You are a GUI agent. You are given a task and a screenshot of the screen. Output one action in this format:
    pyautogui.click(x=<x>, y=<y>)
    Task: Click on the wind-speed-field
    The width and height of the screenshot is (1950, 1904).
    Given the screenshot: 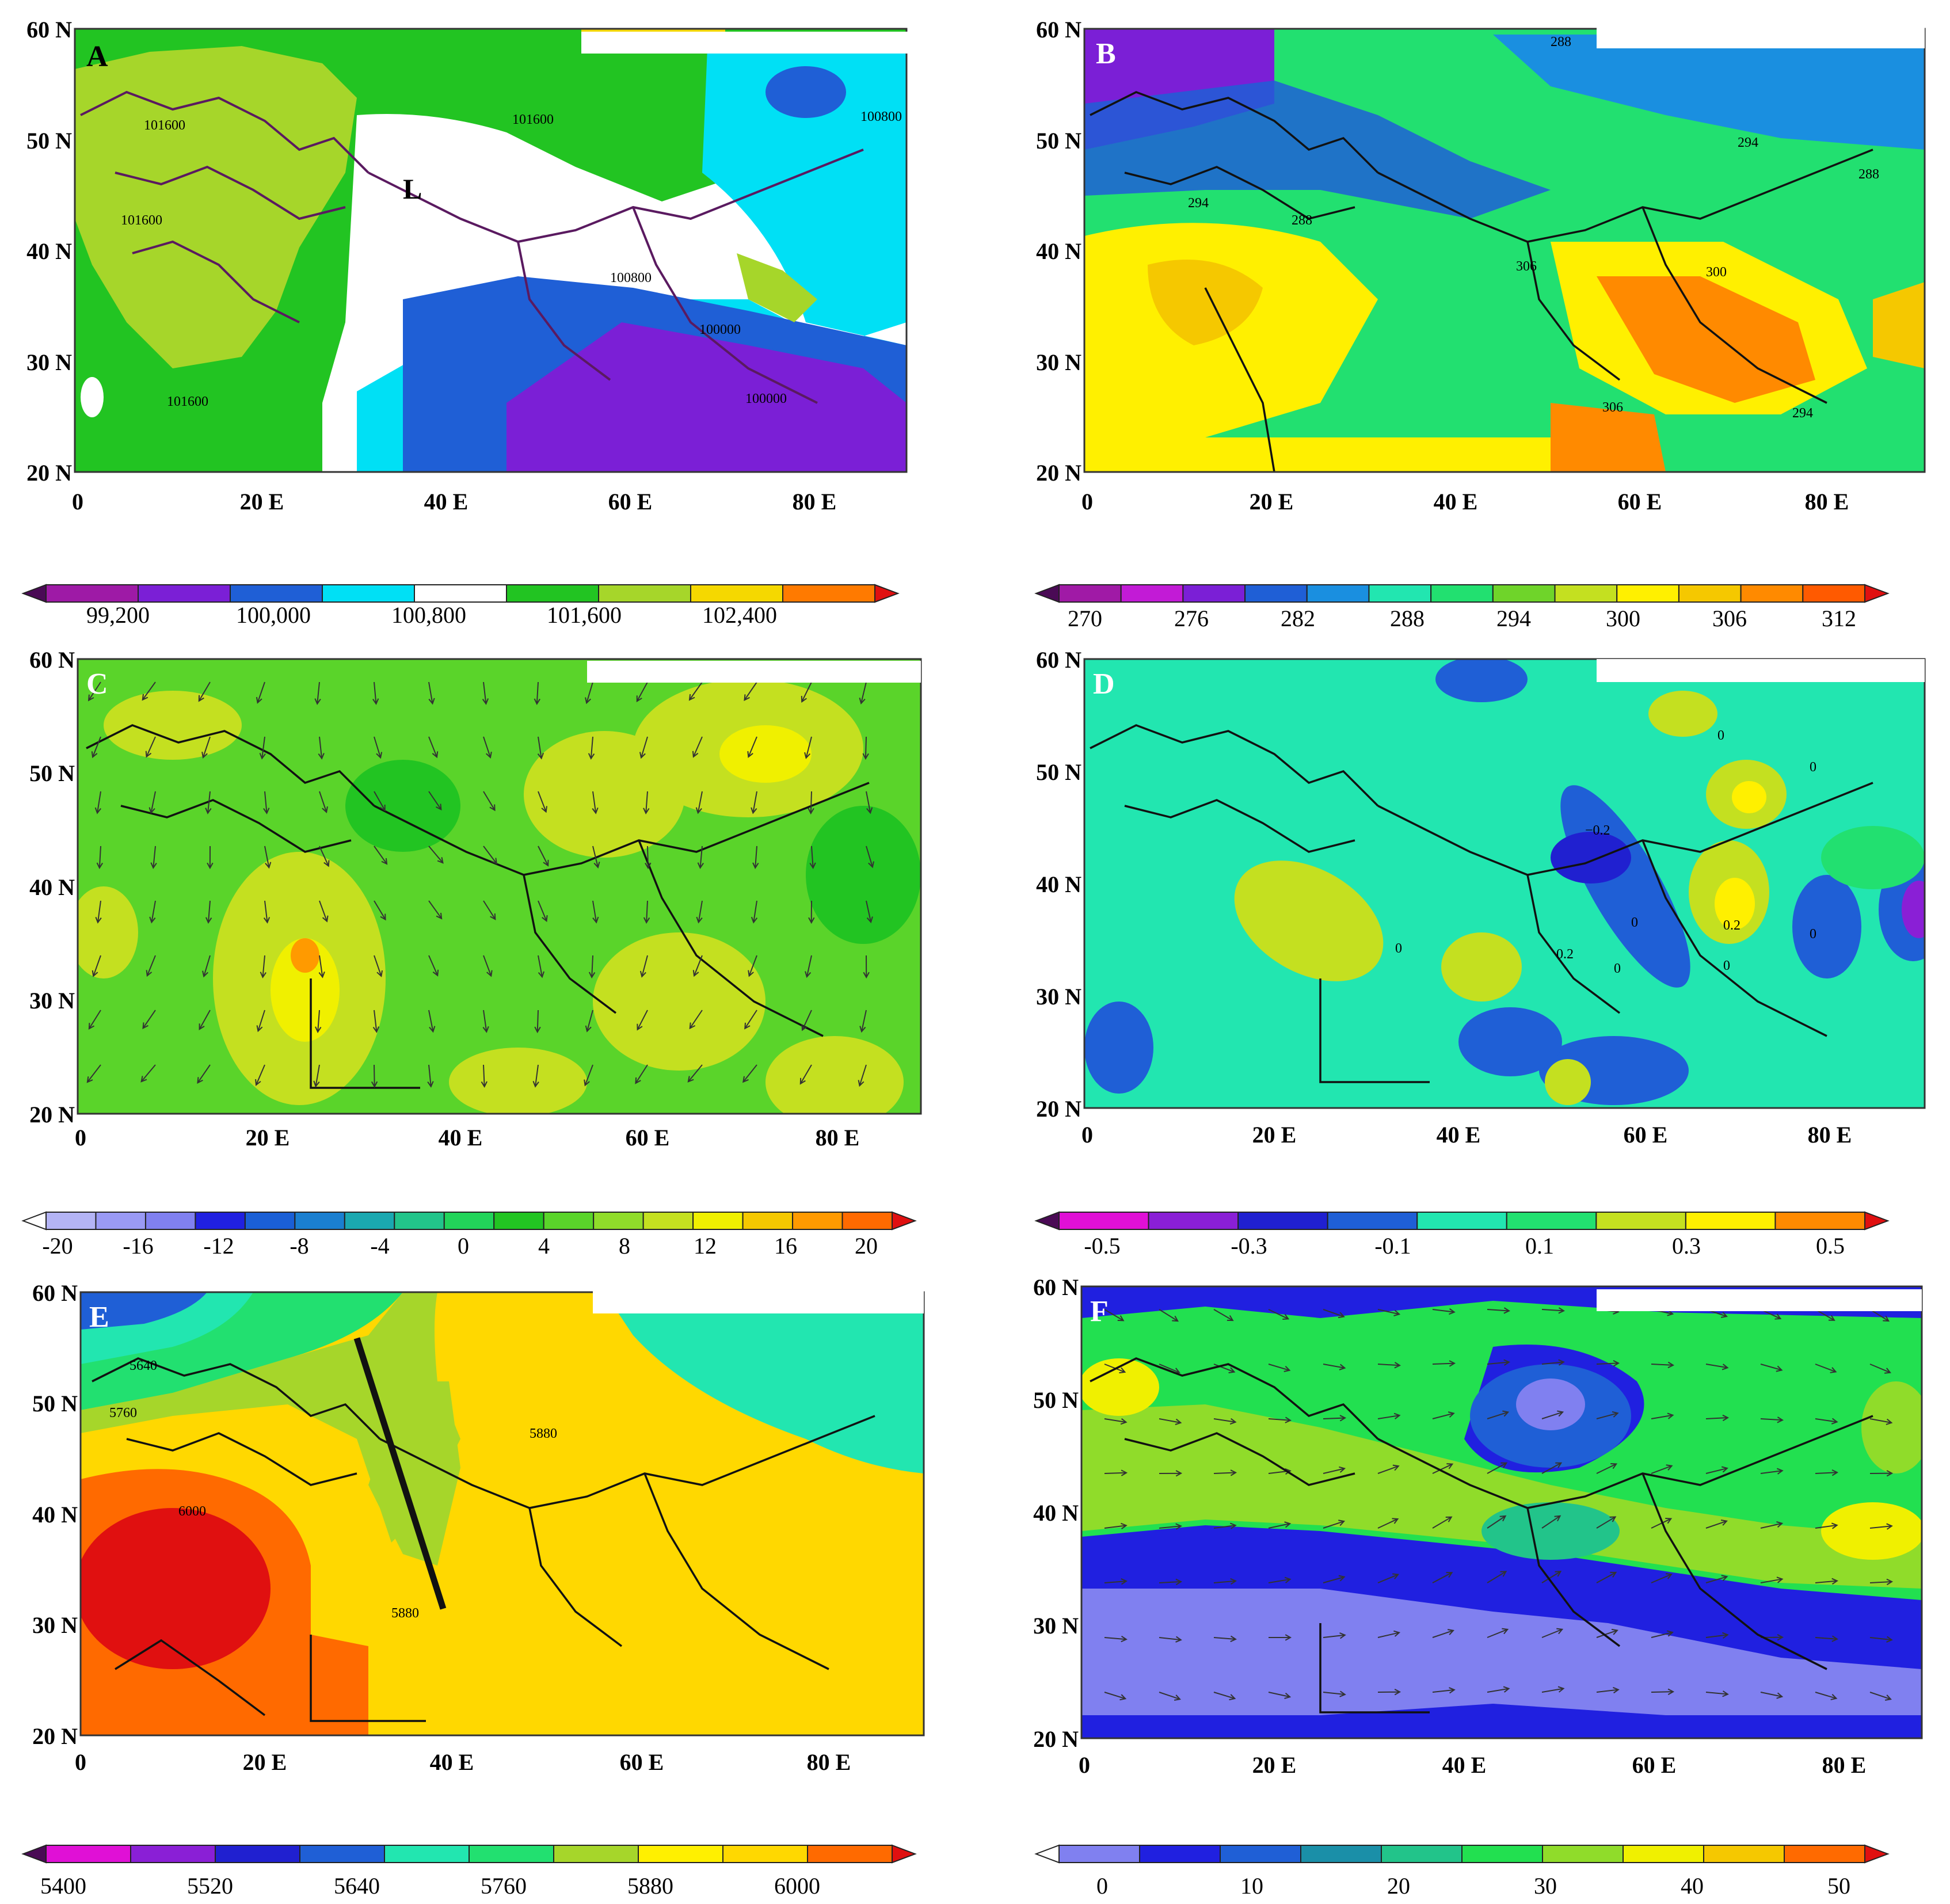 What is the action you would take?
    pyautogui.click(x=499, y=886)
    